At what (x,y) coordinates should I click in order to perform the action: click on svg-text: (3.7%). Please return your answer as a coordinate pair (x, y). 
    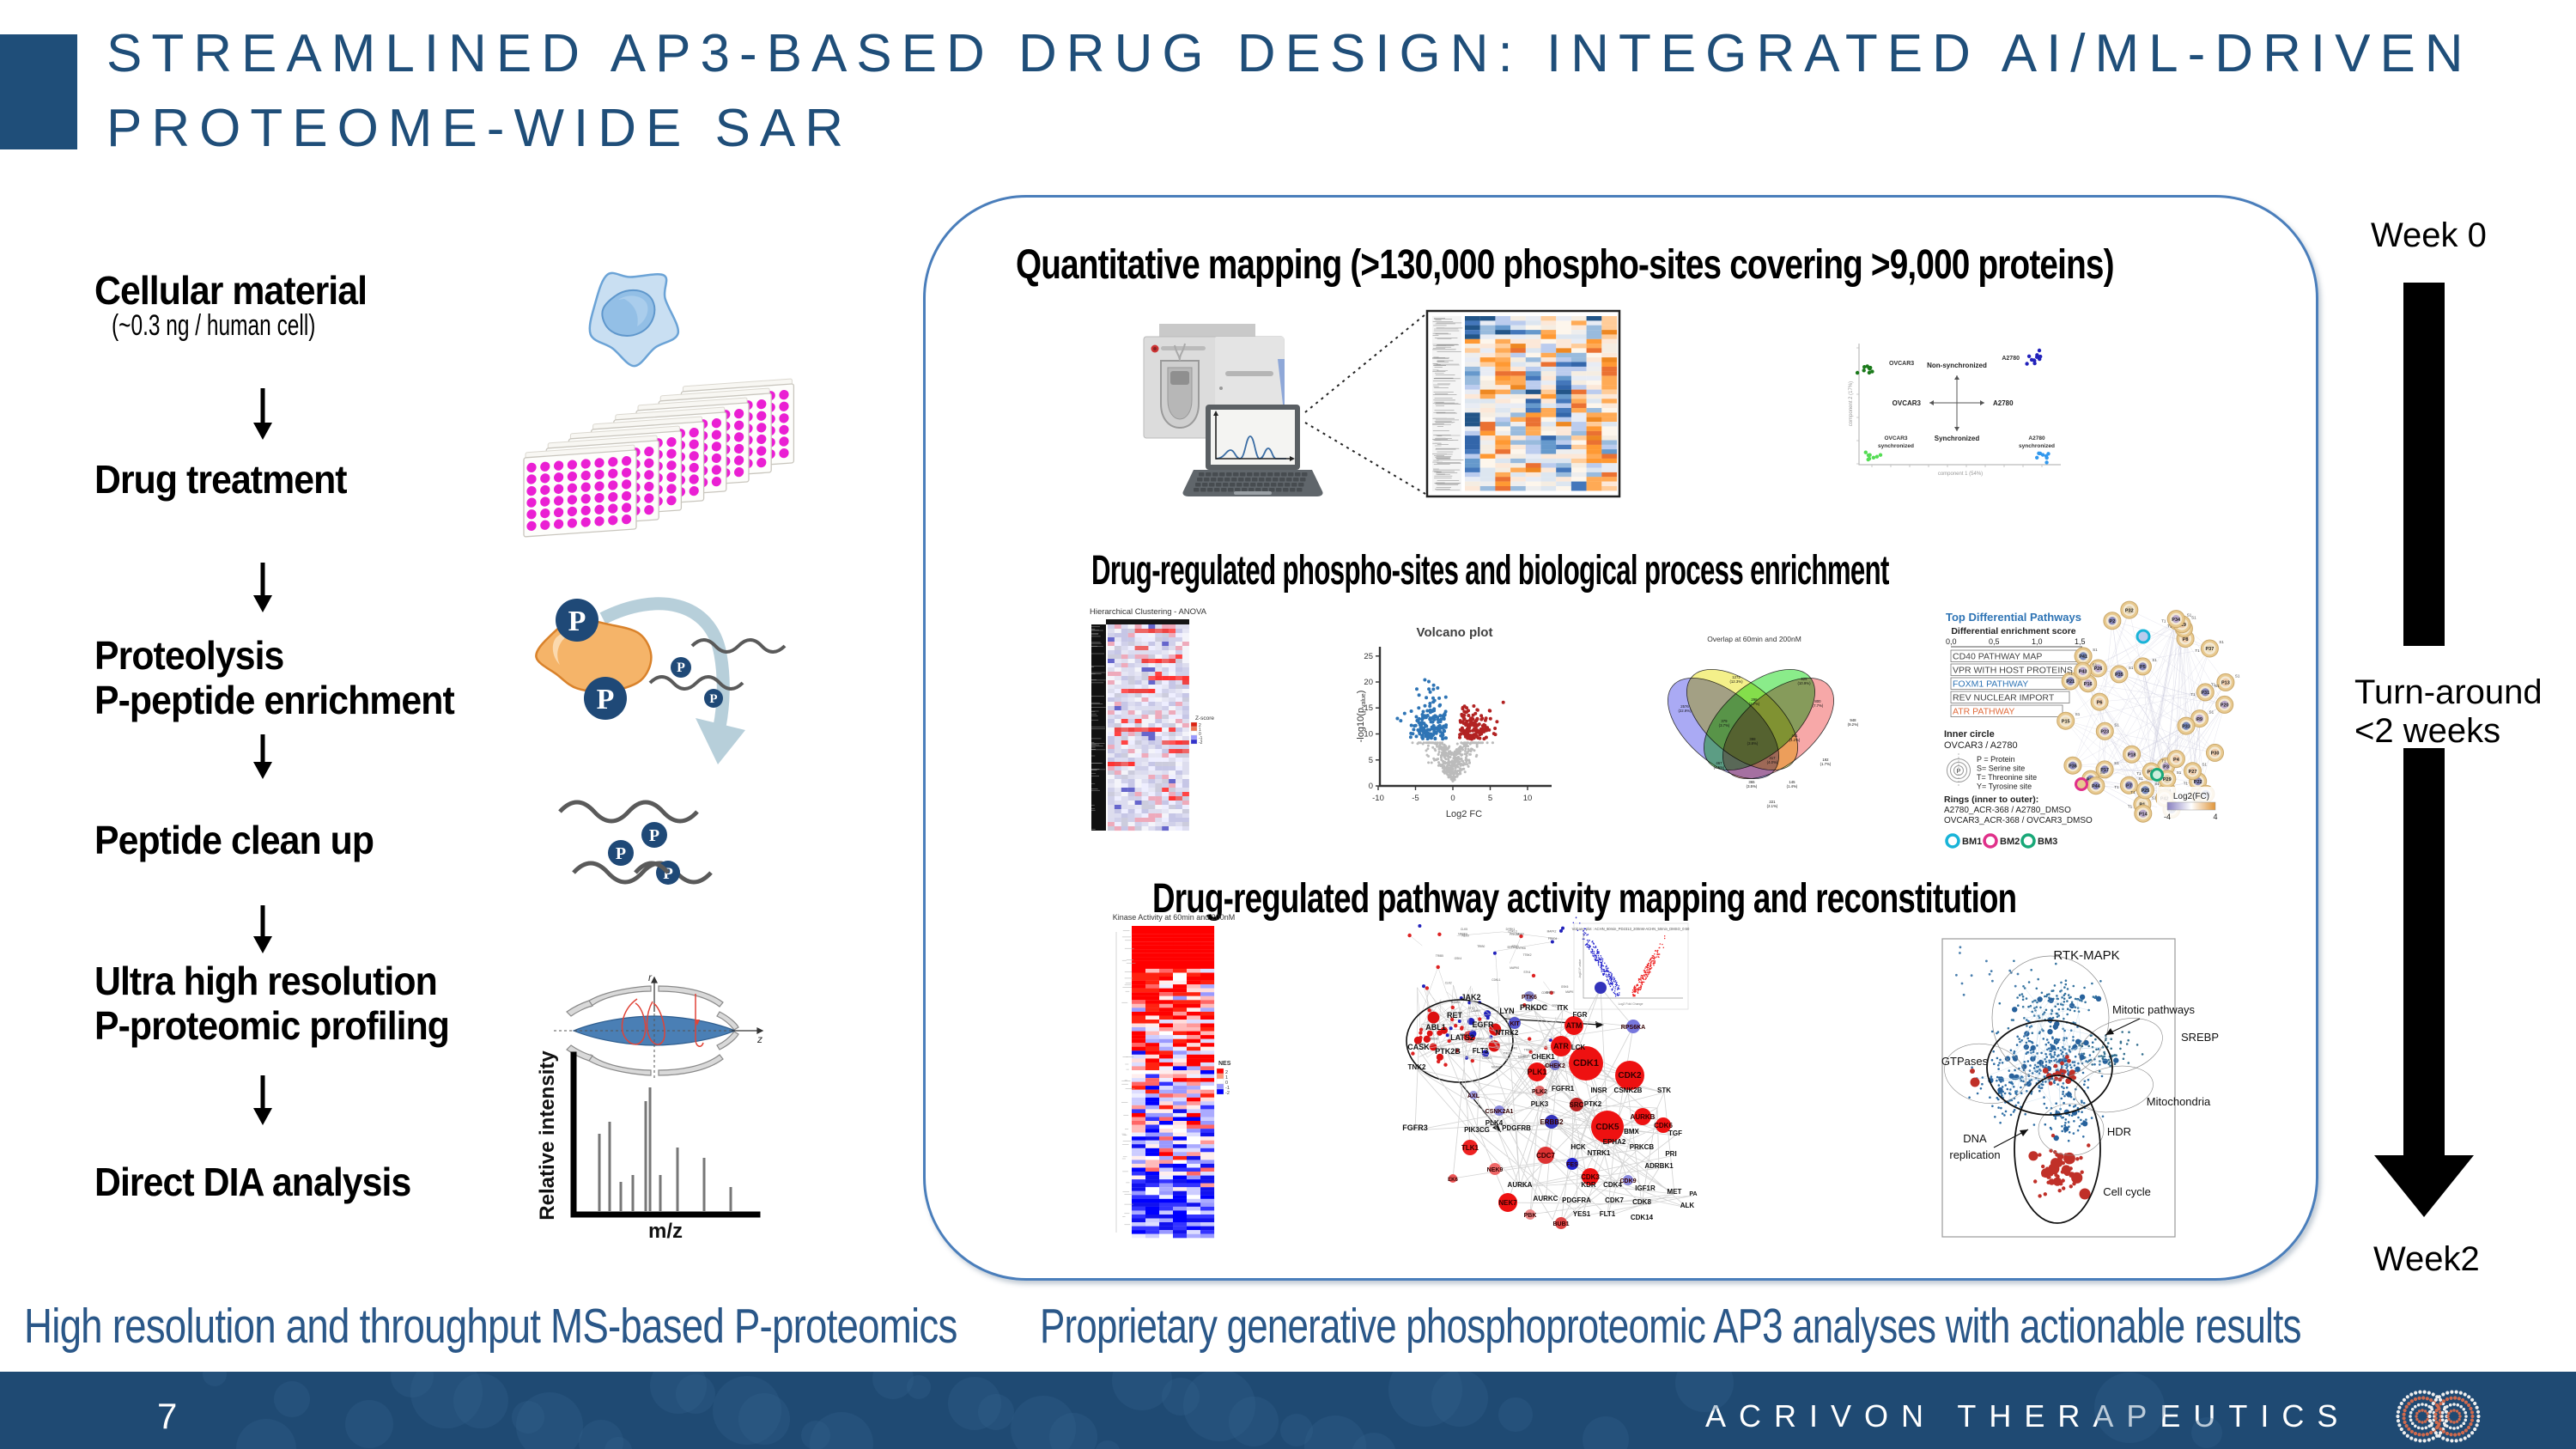
    Looking at the image, I should click on (1725, 725).